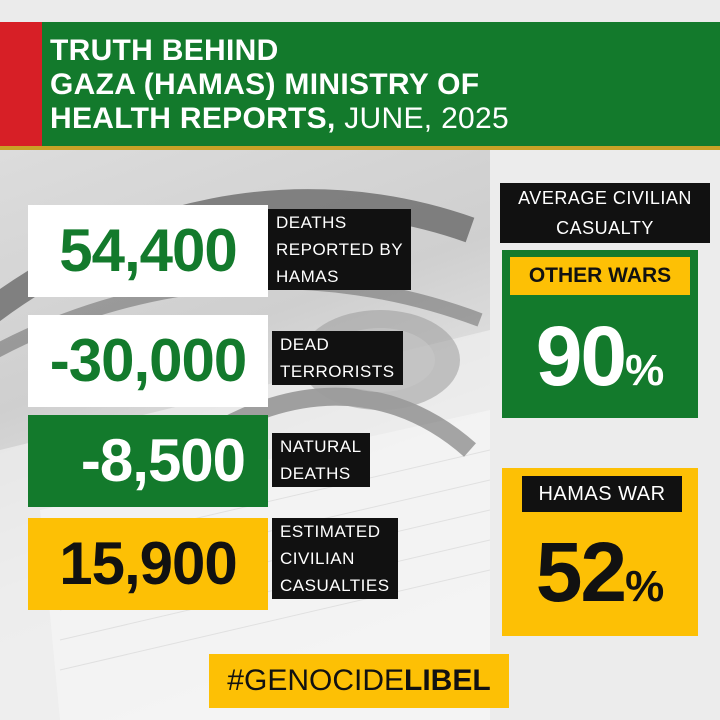 The image size is (720, 720). Describe the element at coordinates (21, 84) in the screenshot. I see `header-red-accent` at that location.